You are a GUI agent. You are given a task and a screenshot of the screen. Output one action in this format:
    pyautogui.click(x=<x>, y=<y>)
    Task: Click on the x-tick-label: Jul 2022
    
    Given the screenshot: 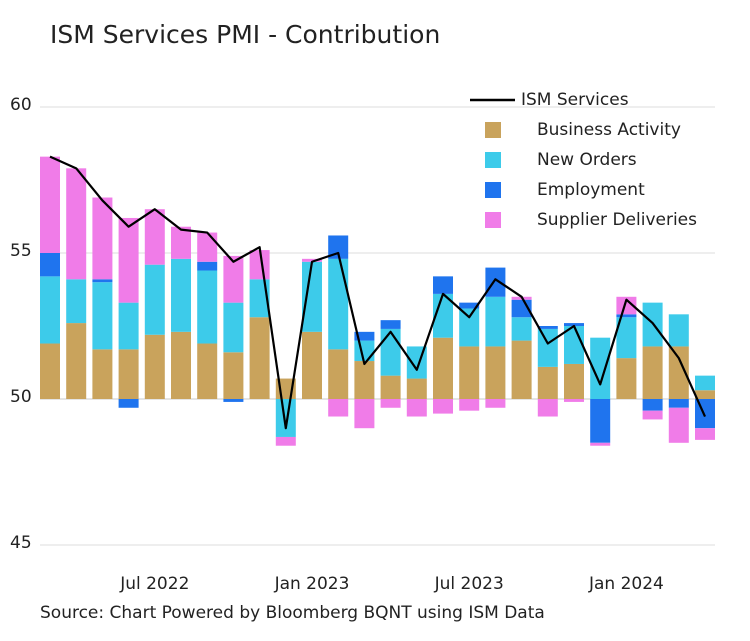 What is the action you would take?
    pyautogui.click(x=154, y=584)
    